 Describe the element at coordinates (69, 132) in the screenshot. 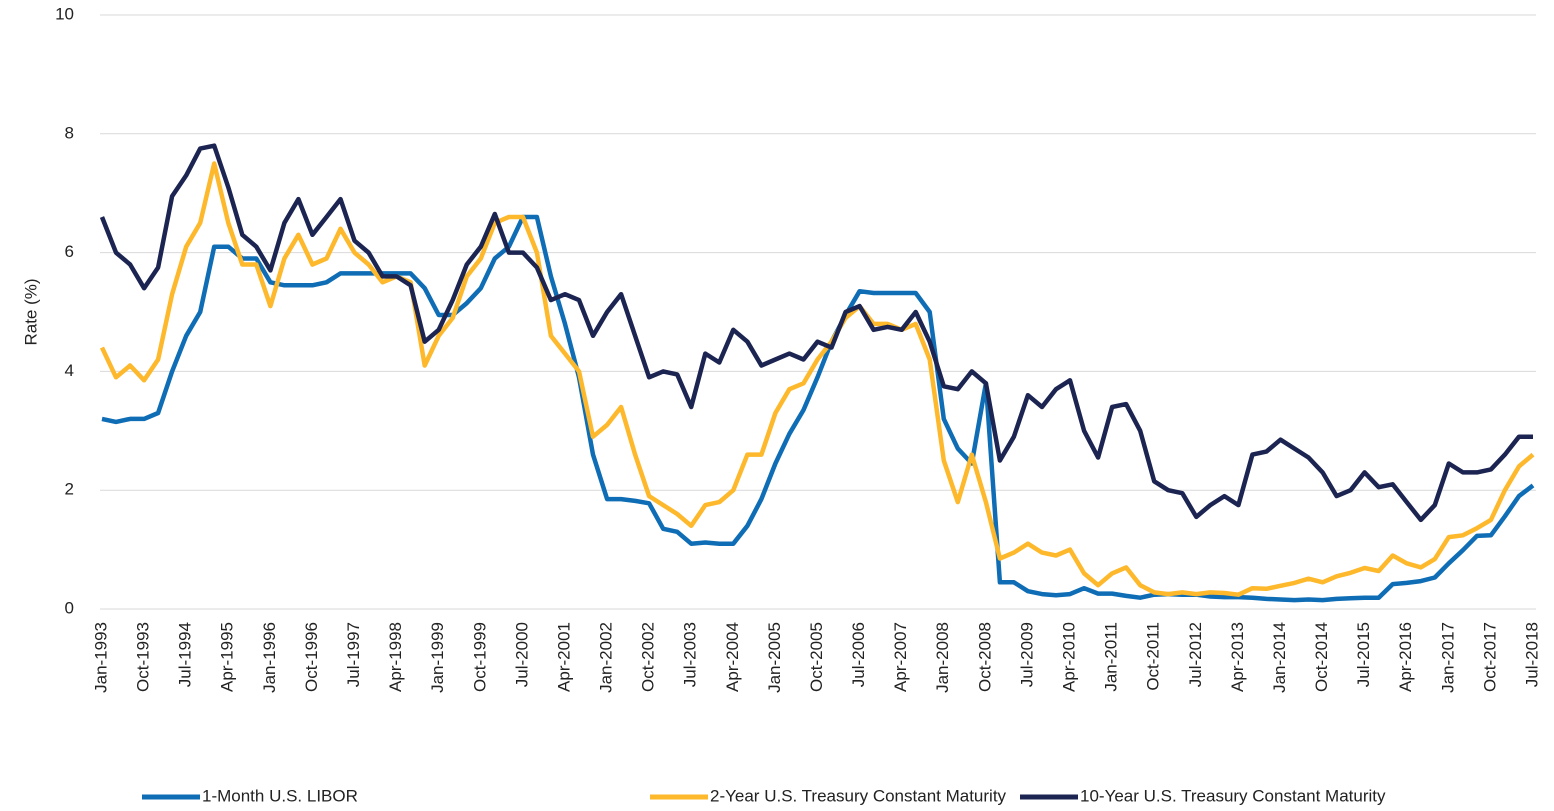

I see `y-tick-label: 8` at that location.